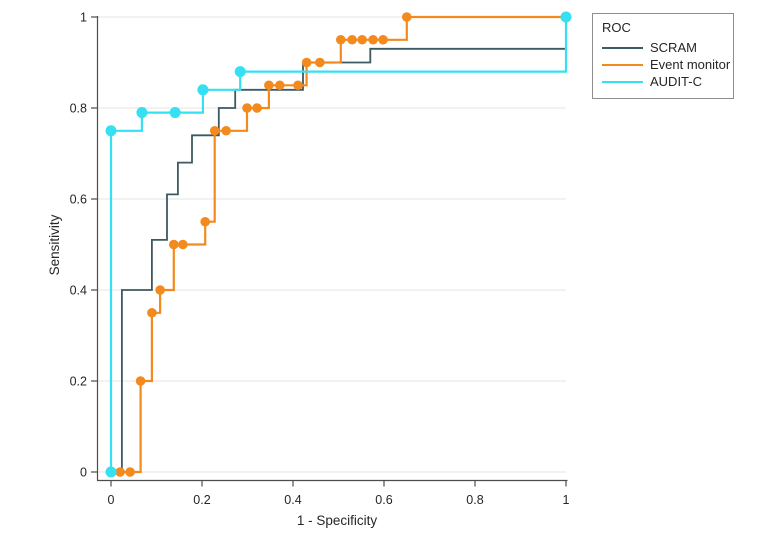 This screenshot has height=542, width=780. What do you see at coordinates (337, 520) in the screenshot?
I see `x-axis-title: 1 - Specificity` at bounding box center [337, 520].